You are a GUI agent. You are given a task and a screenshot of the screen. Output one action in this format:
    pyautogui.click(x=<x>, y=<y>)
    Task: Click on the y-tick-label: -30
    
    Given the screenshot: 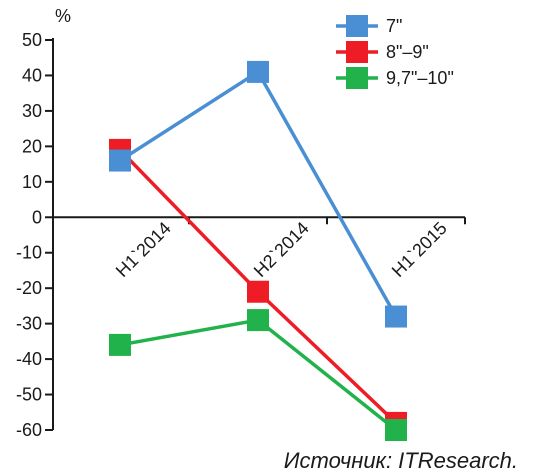 What is the action you would take?
    pyautogui.click(x=29, y=324)
    